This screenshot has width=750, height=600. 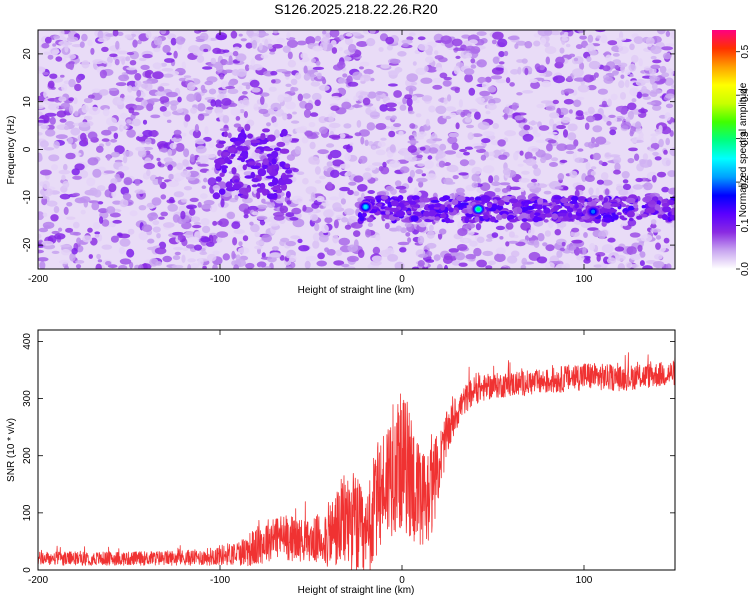 What do you see at coordinates (27, 54) in the screenshot?
I see `heatmap-y-tick-label: 20` at bounding box center [27, 54].